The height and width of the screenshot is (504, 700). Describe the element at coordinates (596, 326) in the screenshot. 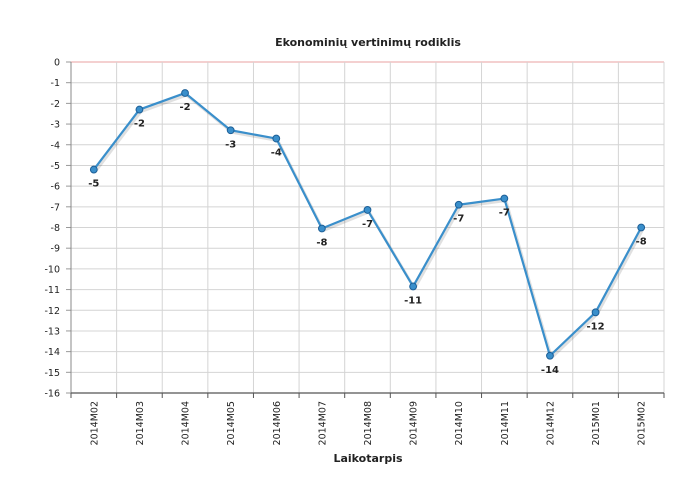

I see `data-label: -12` at that location.